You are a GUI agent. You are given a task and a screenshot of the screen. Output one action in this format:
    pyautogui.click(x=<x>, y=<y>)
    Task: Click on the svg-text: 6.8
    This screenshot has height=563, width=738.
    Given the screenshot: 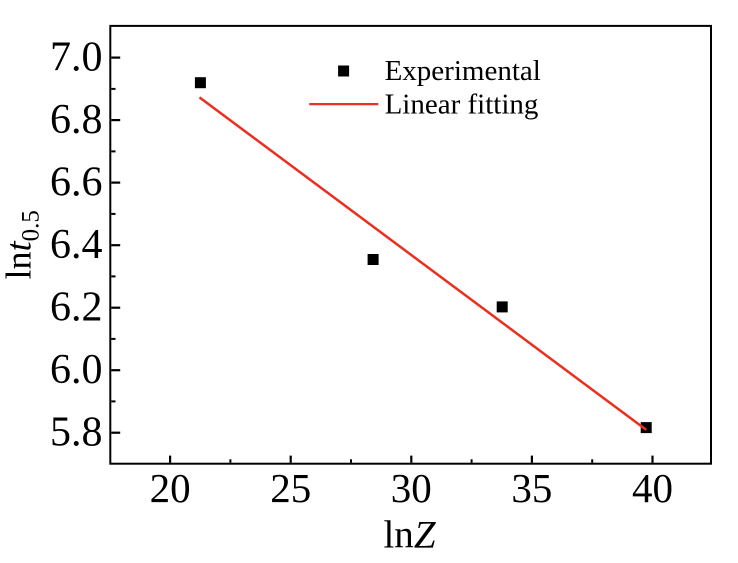 What is the action you would take?
    pyautogui.click(x=76, y=120)
    